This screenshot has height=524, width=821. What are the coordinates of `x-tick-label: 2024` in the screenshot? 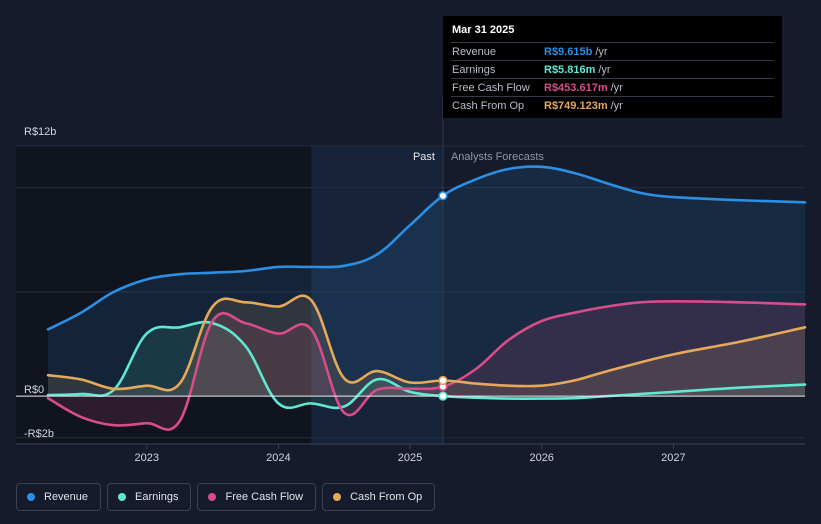 It's located at (278, 458).